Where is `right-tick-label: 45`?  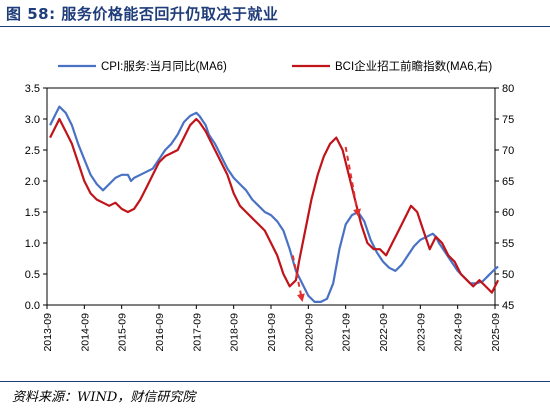 right-tick-label: 45 is located at coordinates (508, 306).